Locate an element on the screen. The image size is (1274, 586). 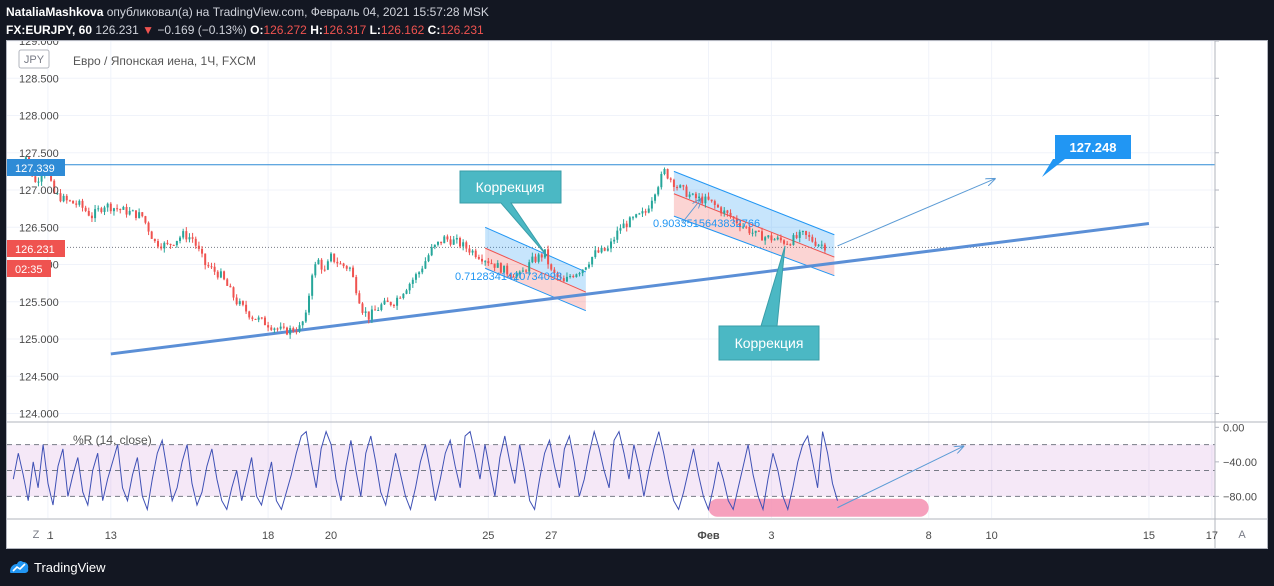
low-value: 126.162 is located at coordinates (402, 30).